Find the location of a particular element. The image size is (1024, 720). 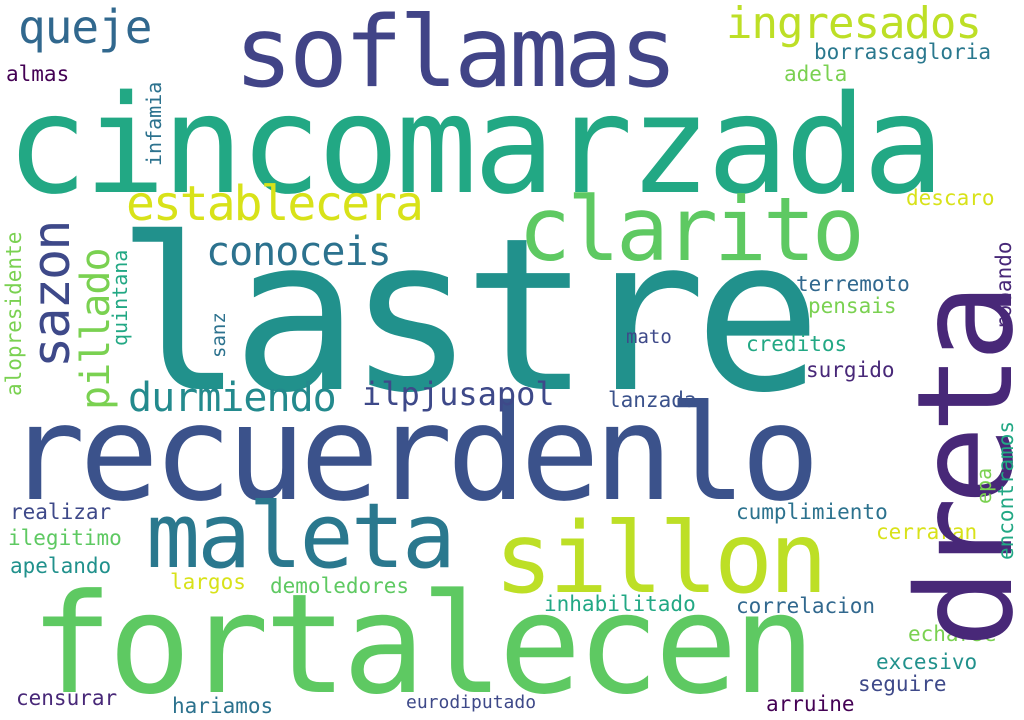

word-demoledores: demoledores is located at coordinates (340, 586).